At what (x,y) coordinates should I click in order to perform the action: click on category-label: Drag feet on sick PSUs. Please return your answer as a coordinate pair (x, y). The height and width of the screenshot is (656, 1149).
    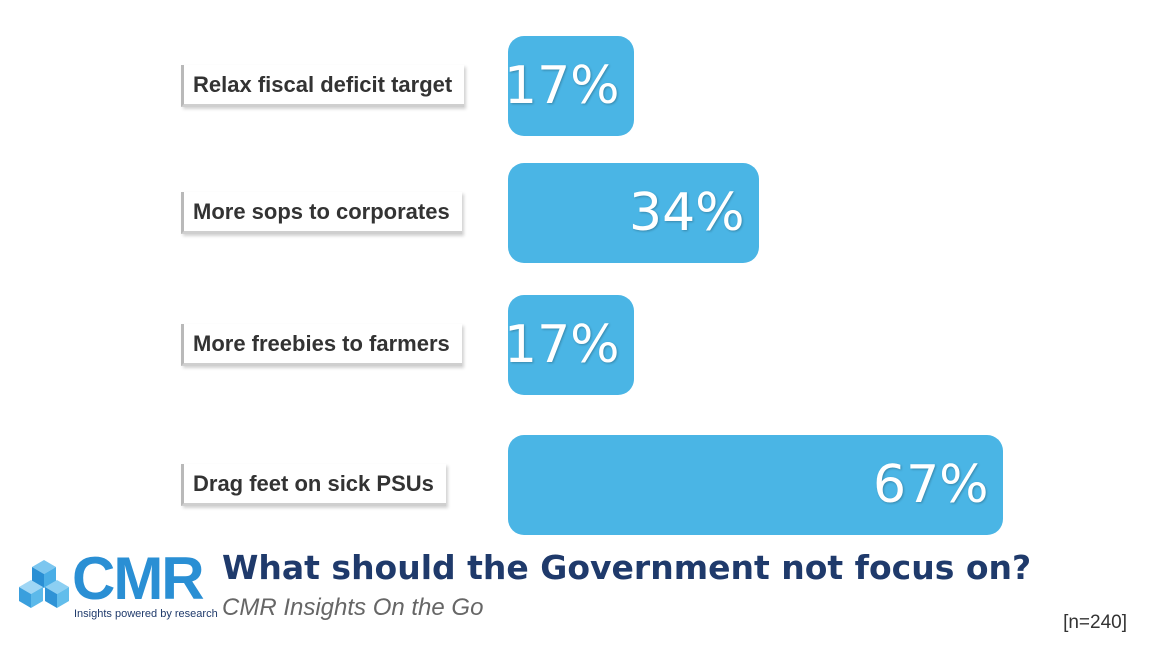
    Looking at the image, I should click on (313, 483).